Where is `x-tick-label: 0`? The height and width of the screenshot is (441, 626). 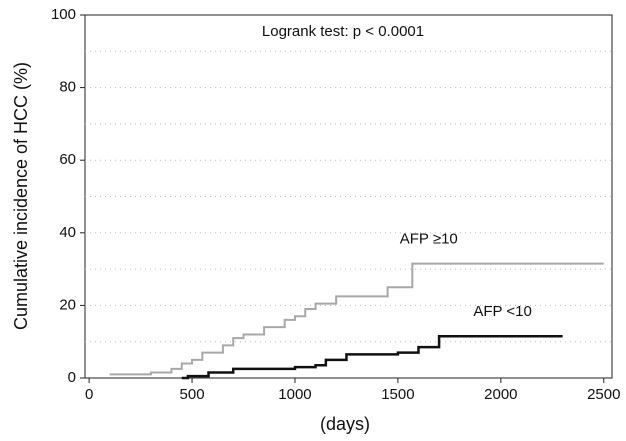
x-tick-label: 0 is located at coordinates (89, 394).